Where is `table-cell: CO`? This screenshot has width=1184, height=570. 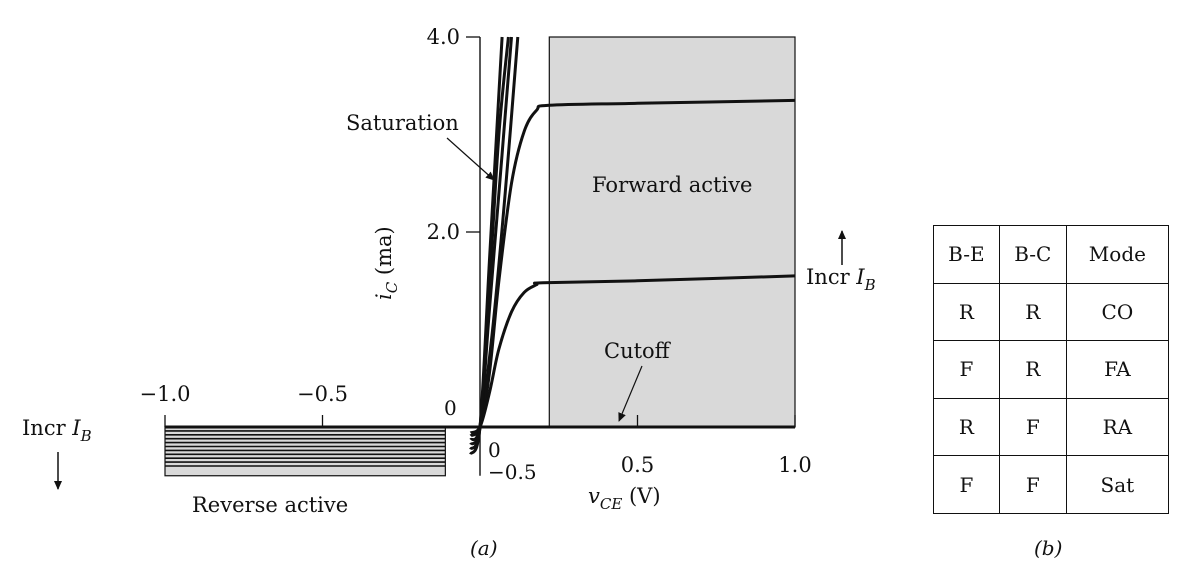
table-cell: CO is located at coordinates (1117, 312).